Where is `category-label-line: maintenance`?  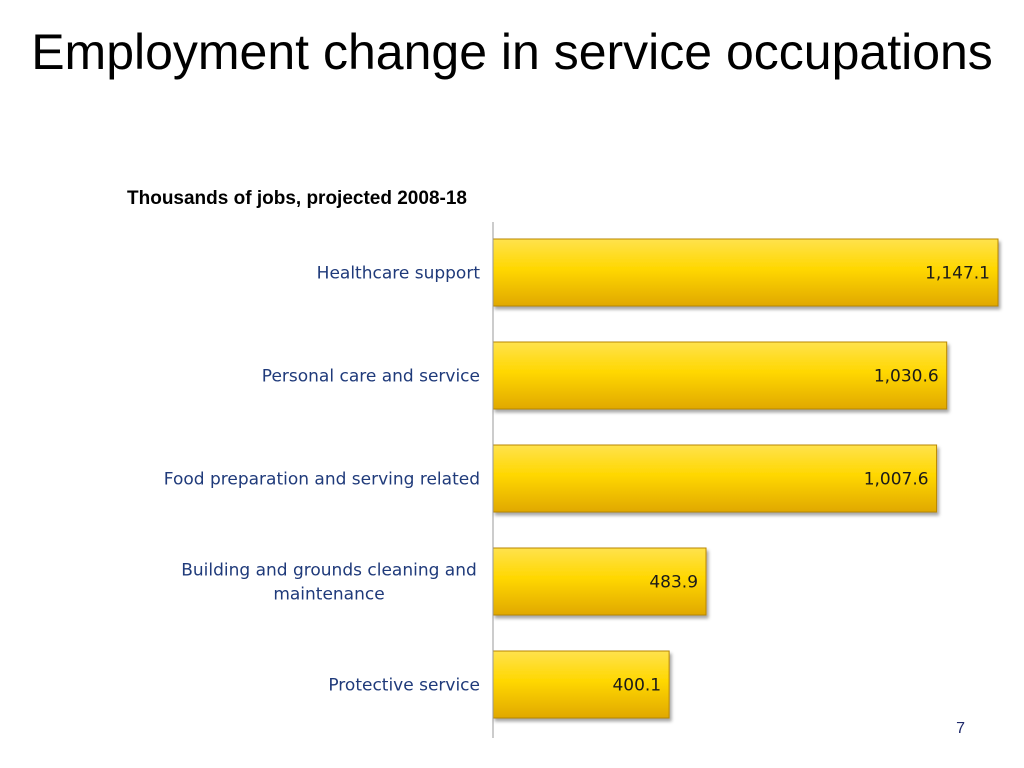
category-label-line: maintenance is located at coordinates (328, 595).